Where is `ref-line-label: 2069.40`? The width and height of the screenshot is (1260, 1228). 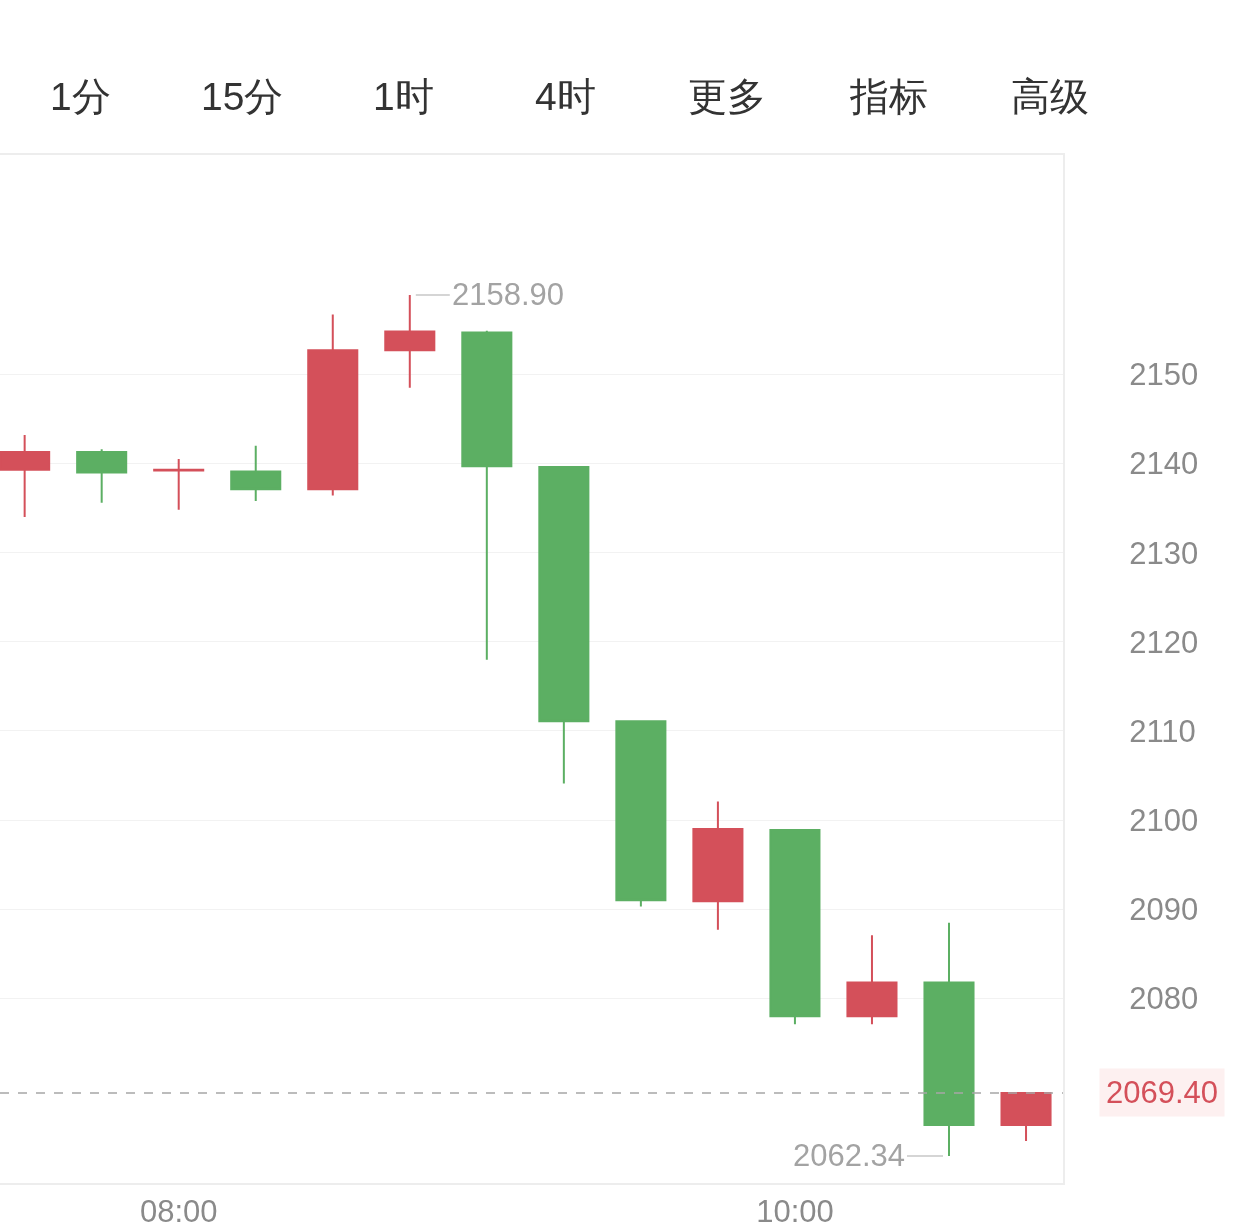
ref-line-label: 2069.40 is located at coordinates (1162, 1092).